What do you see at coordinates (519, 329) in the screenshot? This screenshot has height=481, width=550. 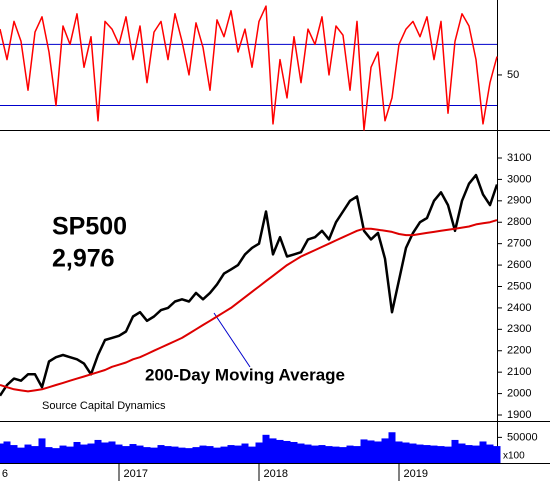 I see `y-tick-label: 2300` at bounding box center [519, 329].